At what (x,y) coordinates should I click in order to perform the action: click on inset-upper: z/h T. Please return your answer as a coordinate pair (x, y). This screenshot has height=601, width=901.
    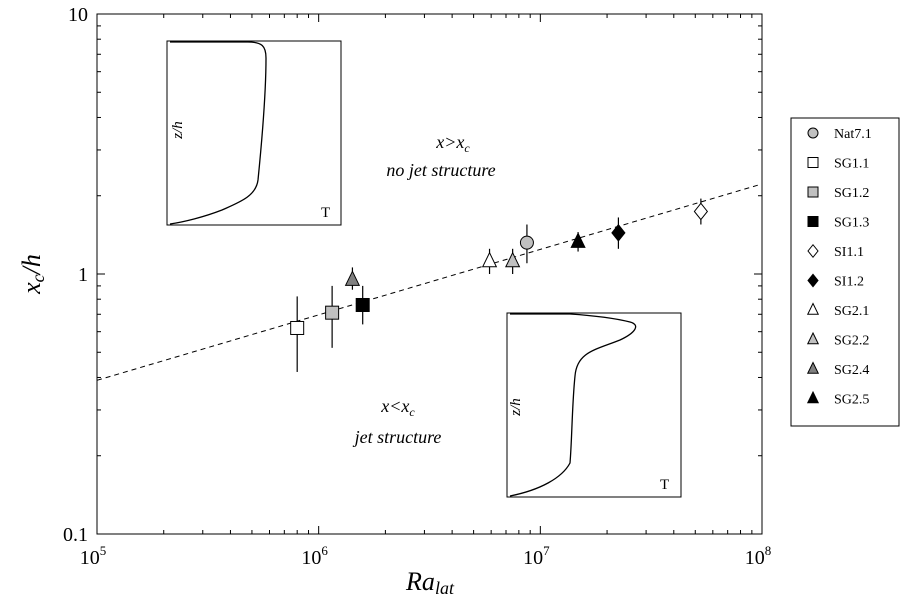
    Looking at the image, I should click on (254, 133).